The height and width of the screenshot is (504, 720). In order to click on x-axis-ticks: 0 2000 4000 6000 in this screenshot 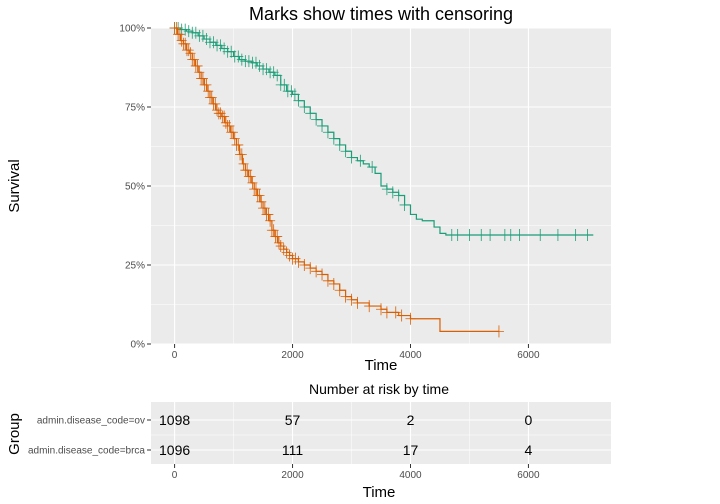, I will do `click(356, 352)`.